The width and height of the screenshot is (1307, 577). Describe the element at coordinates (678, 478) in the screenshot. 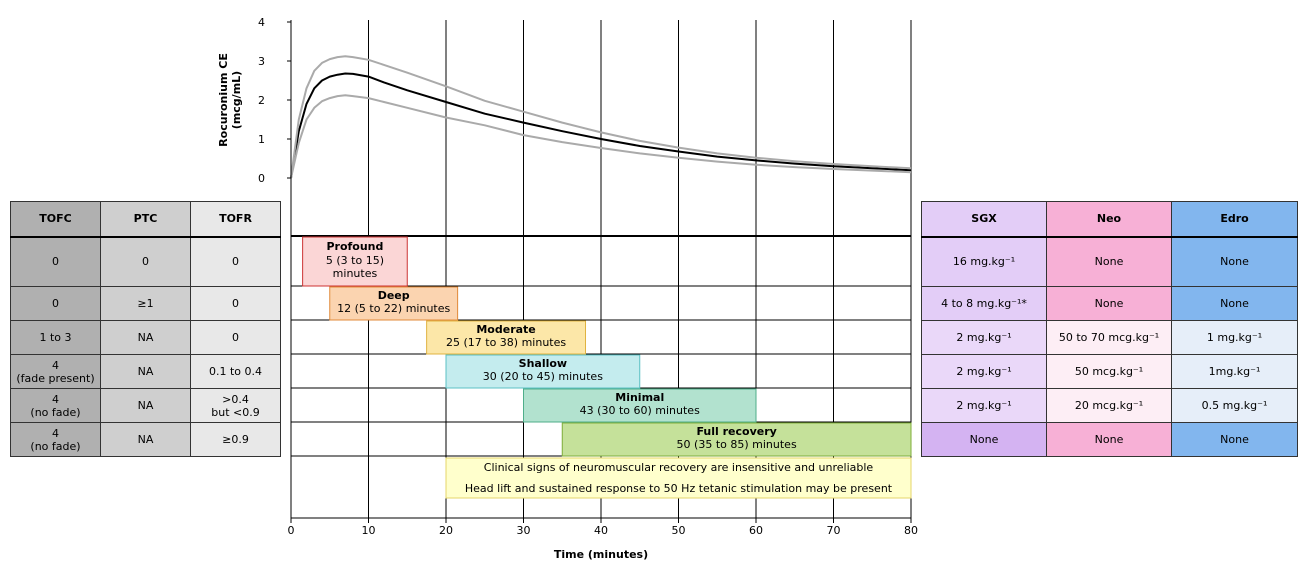

I see `clinical-signs-note` at that location.